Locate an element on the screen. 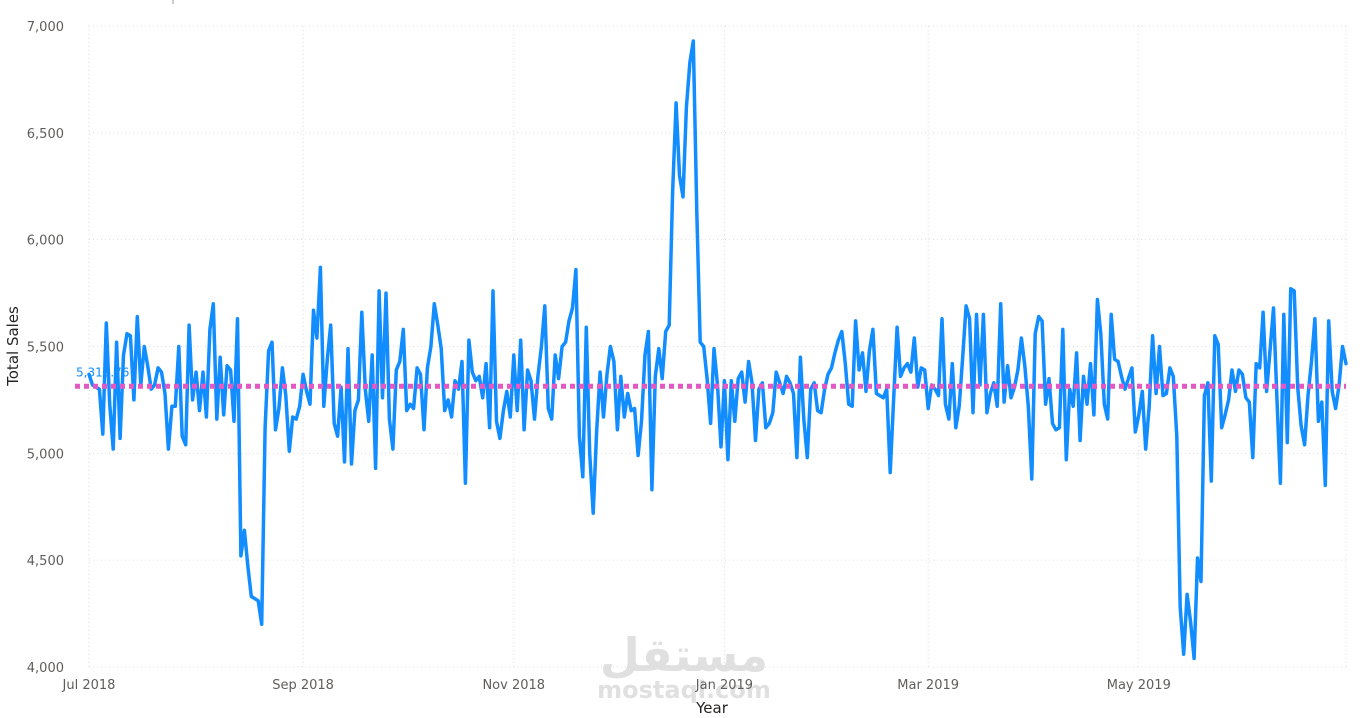 The image size is (1368, 718). y-tick-label: 7,000 is located at coordinates (45, 27).